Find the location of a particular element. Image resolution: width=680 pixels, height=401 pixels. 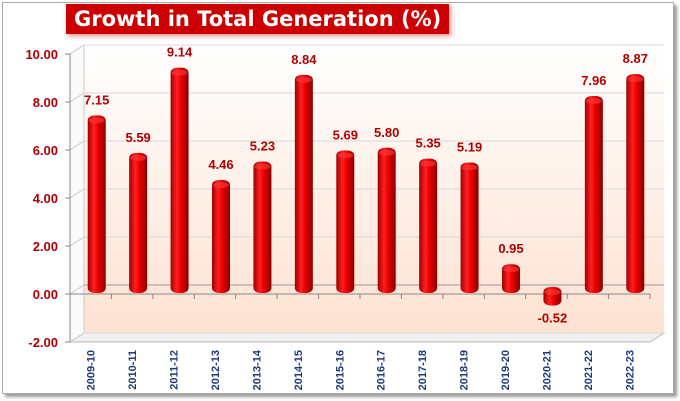

x-tick-label: 2016-17 is located at coordinates (382, 370).